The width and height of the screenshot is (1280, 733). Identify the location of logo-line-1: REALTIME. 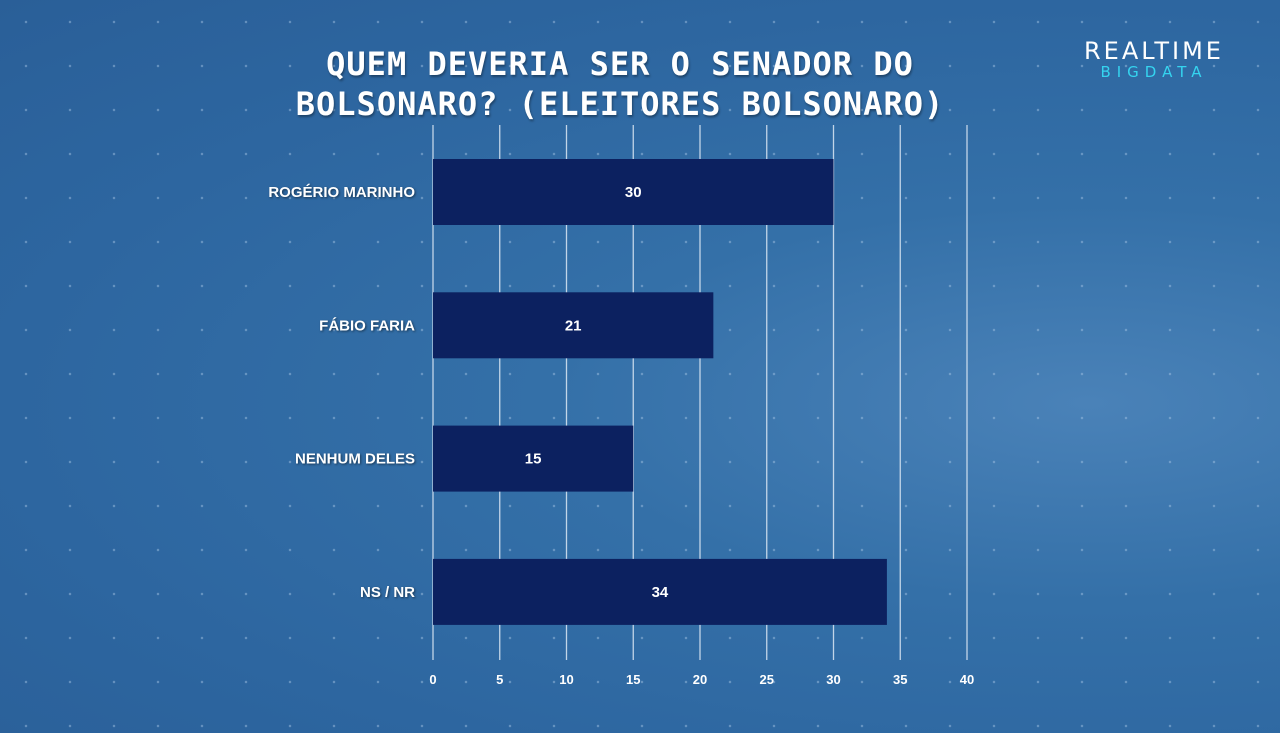
(1154, 51).